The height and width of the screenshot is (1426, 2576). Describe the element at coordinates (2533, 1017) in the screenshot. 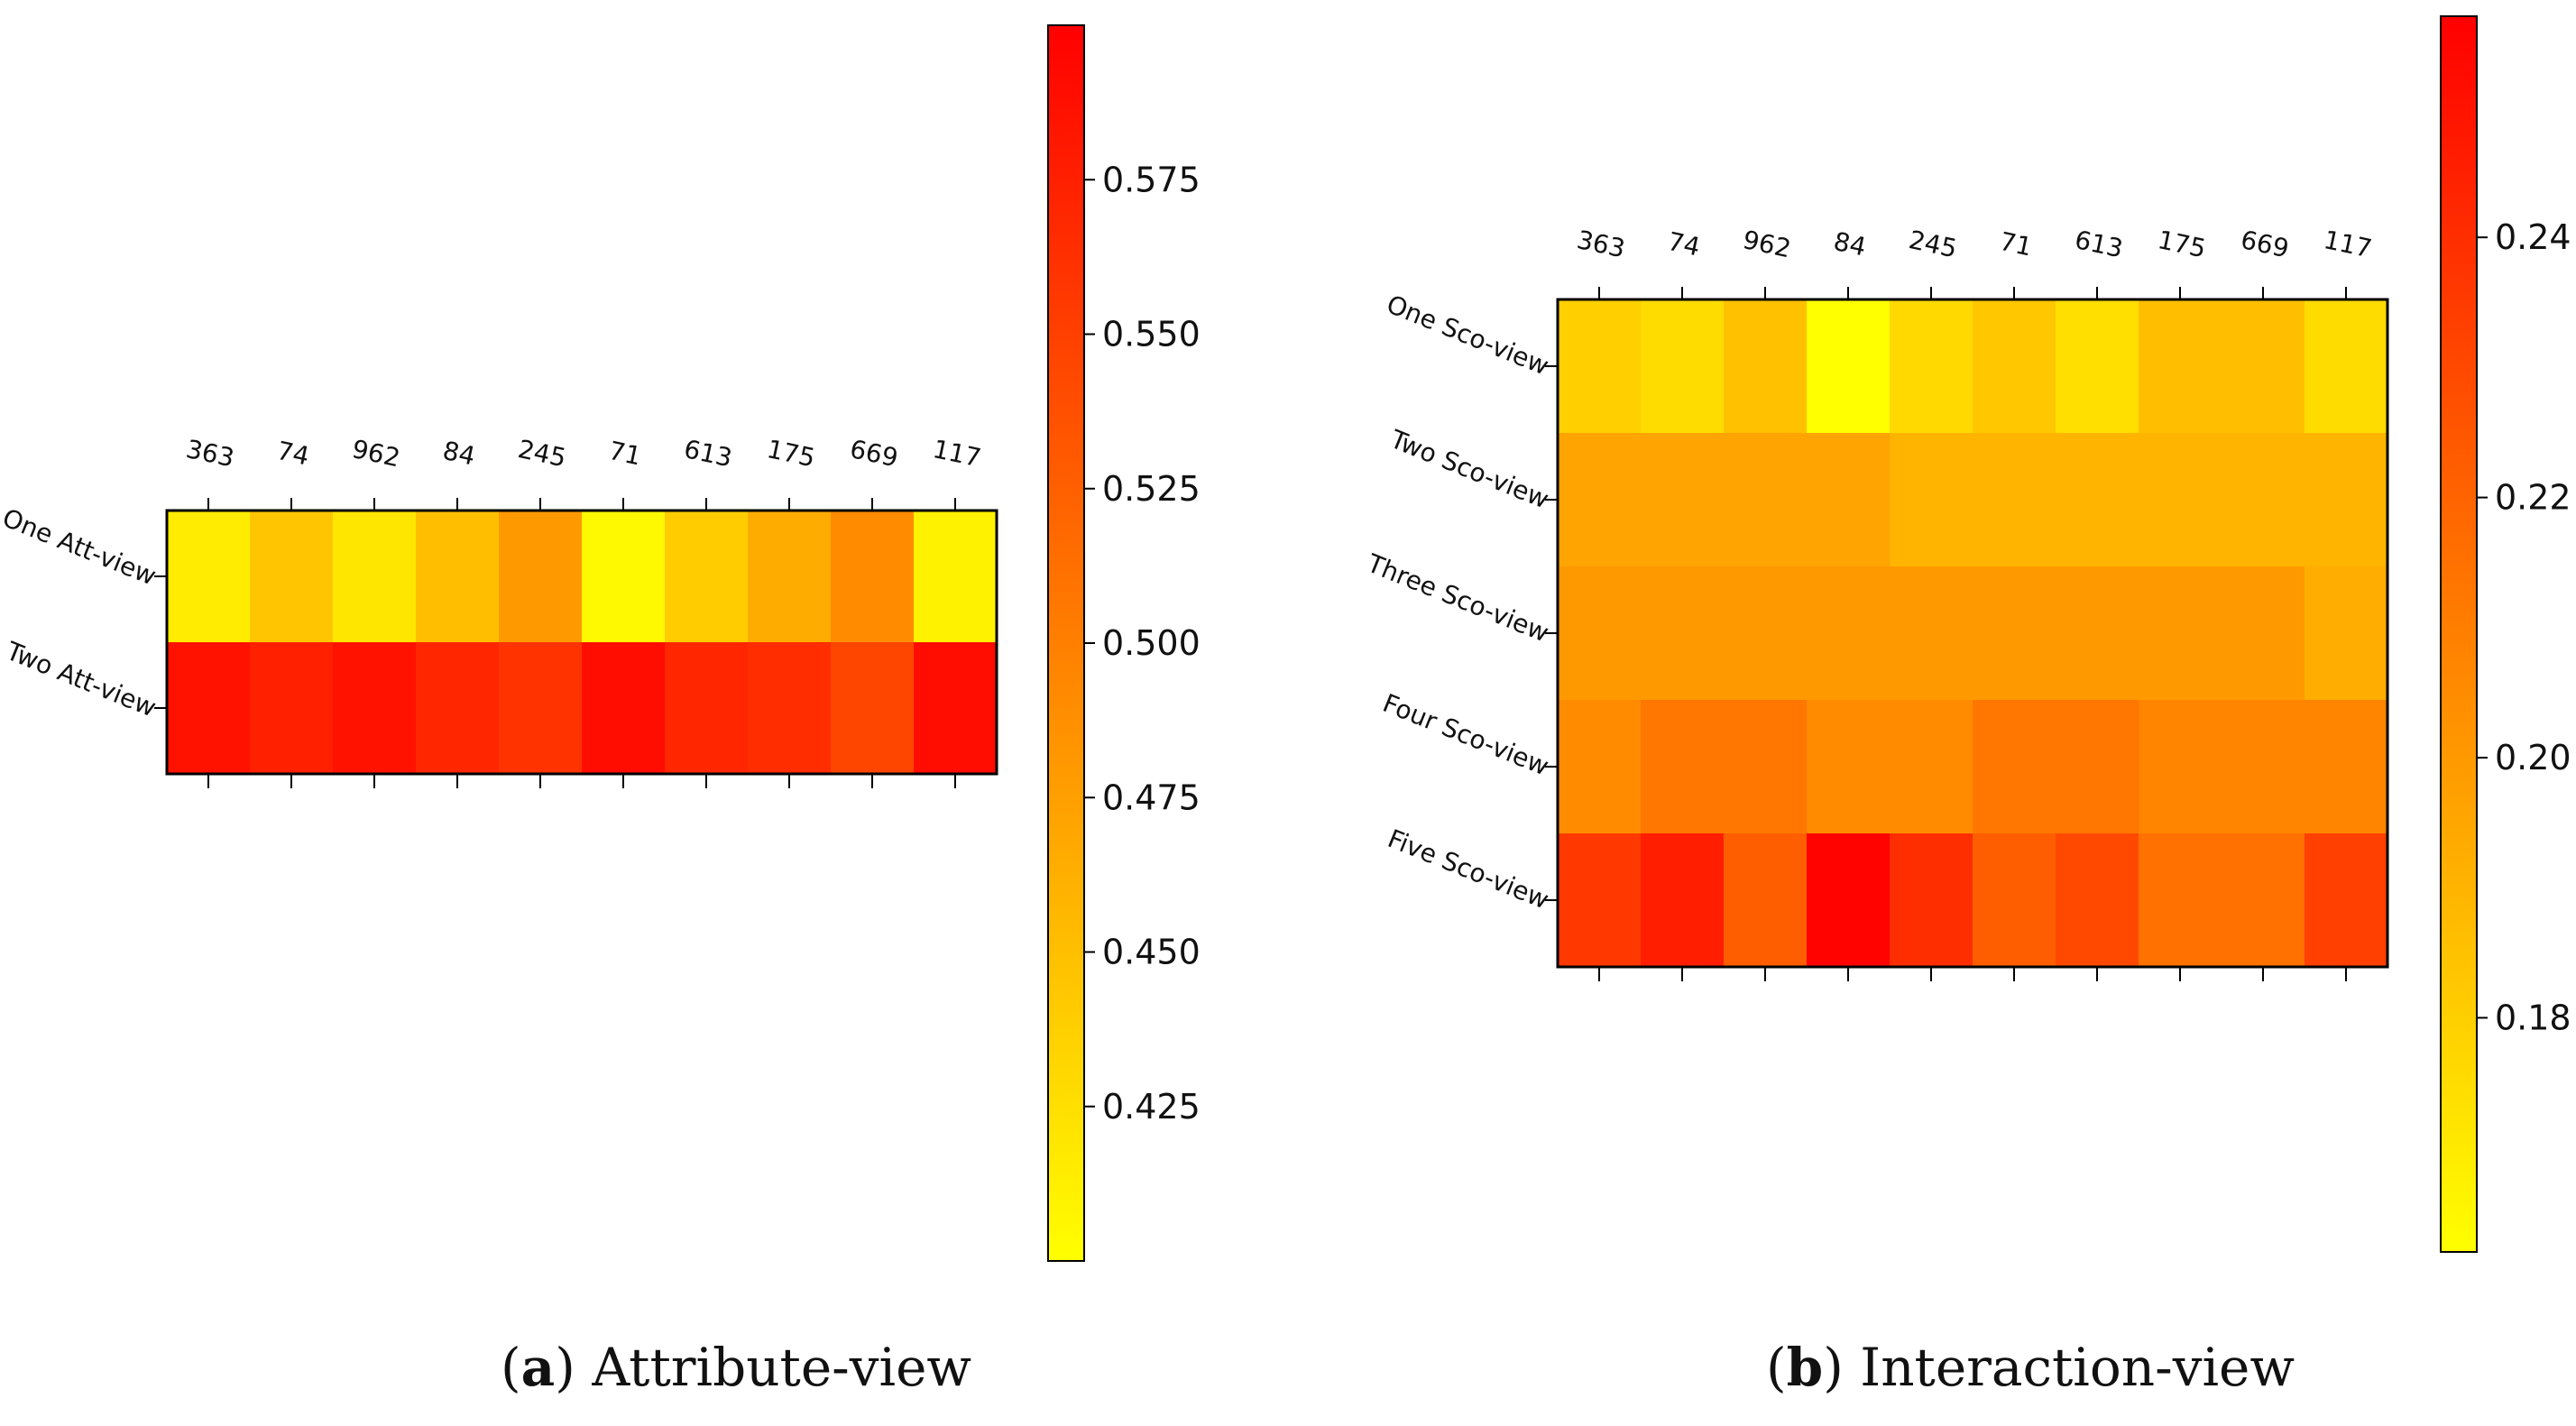

I see `colorbar-tick-label: 0.18` at that location.